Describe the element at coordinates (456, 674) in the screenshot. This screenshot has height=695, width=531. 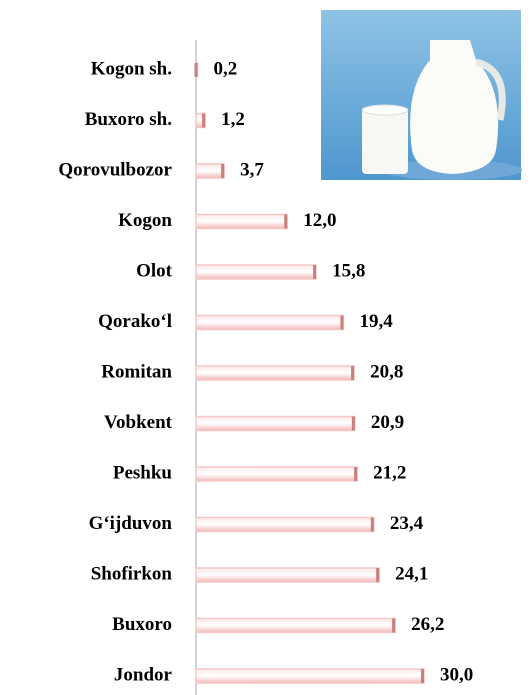
I see `value-label: 30,0` at that location.